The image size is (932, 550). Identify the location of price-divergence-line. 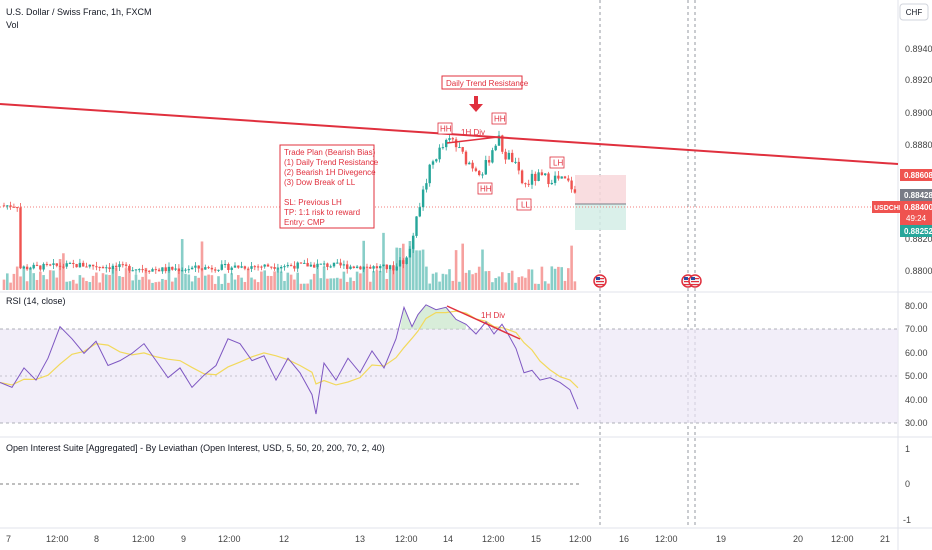
(472, 140).